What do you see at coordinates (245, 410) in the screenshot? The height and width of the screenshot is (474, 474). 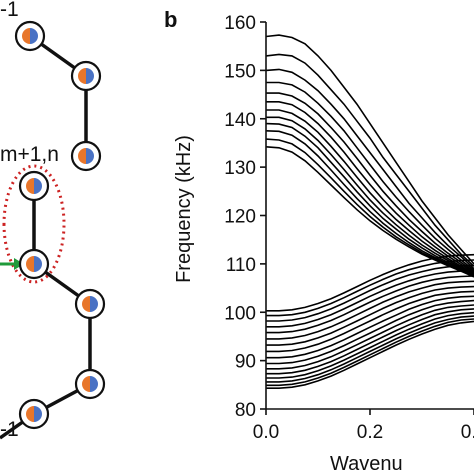 I see `y-tick-label: 80` at bounding box center [245, 410].